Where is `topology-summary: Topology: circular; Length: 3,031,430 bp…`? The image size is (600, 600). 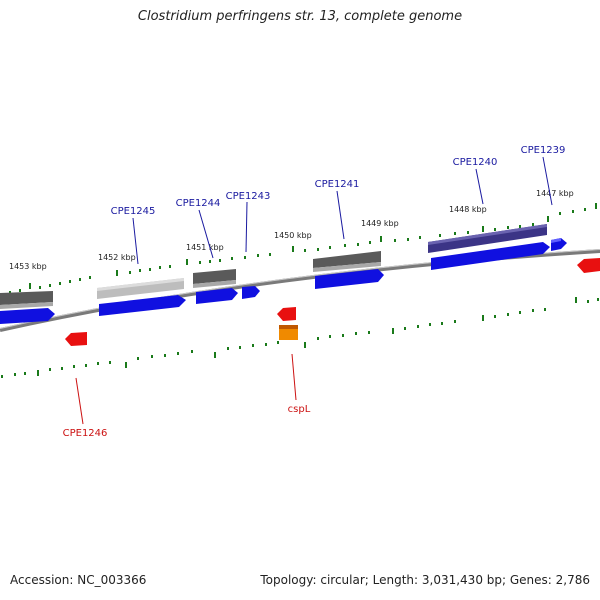
topology-summary: Topology: circular; Length: 3,031,430 bp… is located at coordinates (425, 580).